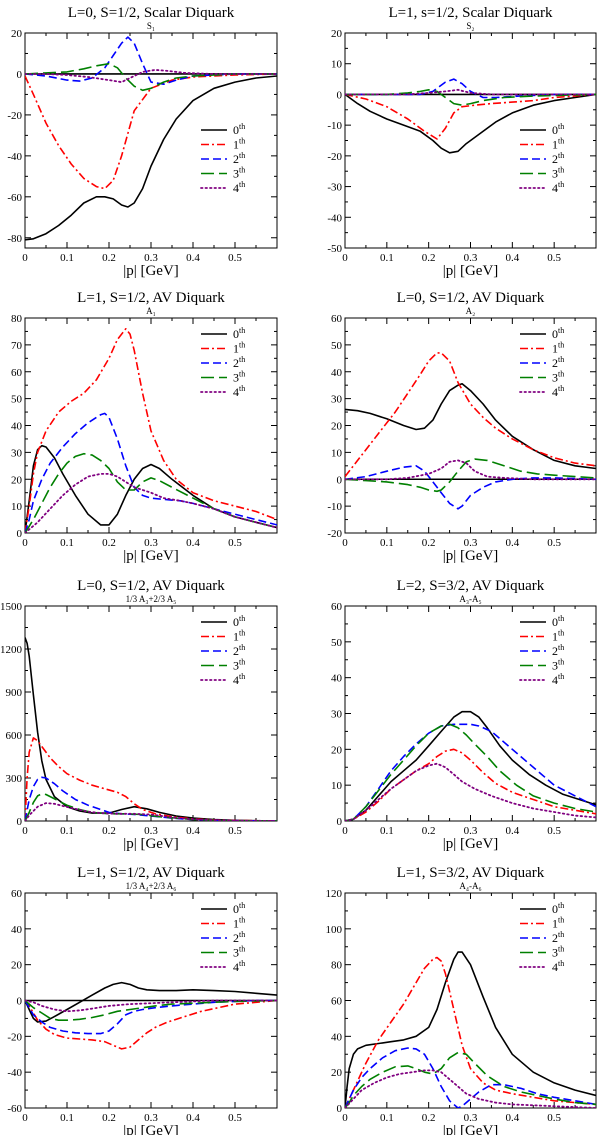 The image size is (599, 1135). I want to click on y-tick-label: 1500, so click(11, 607).